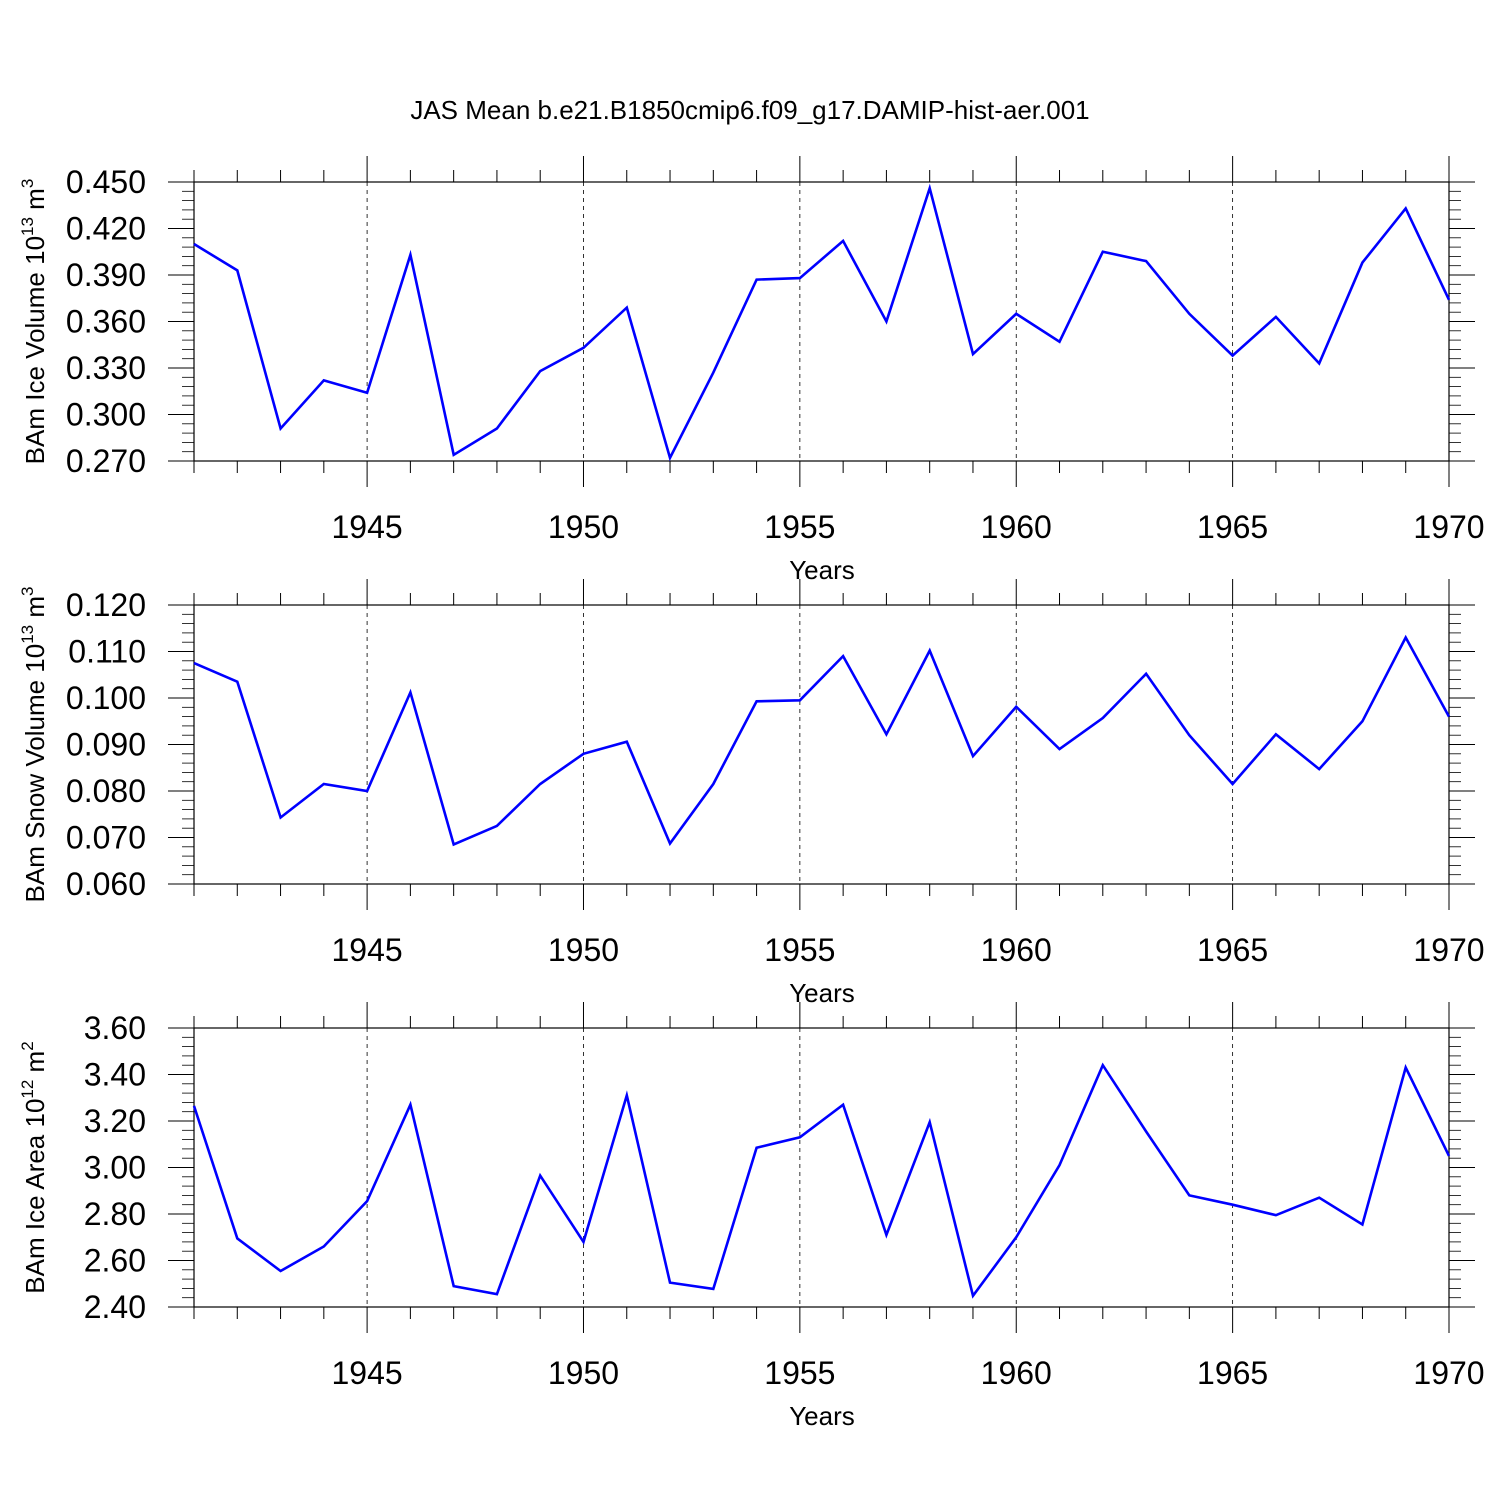  What do you see at coordinates (106, 182) in the screenshot?
I see `y-tick-label: 0.450` at bounding box center [106, 182].